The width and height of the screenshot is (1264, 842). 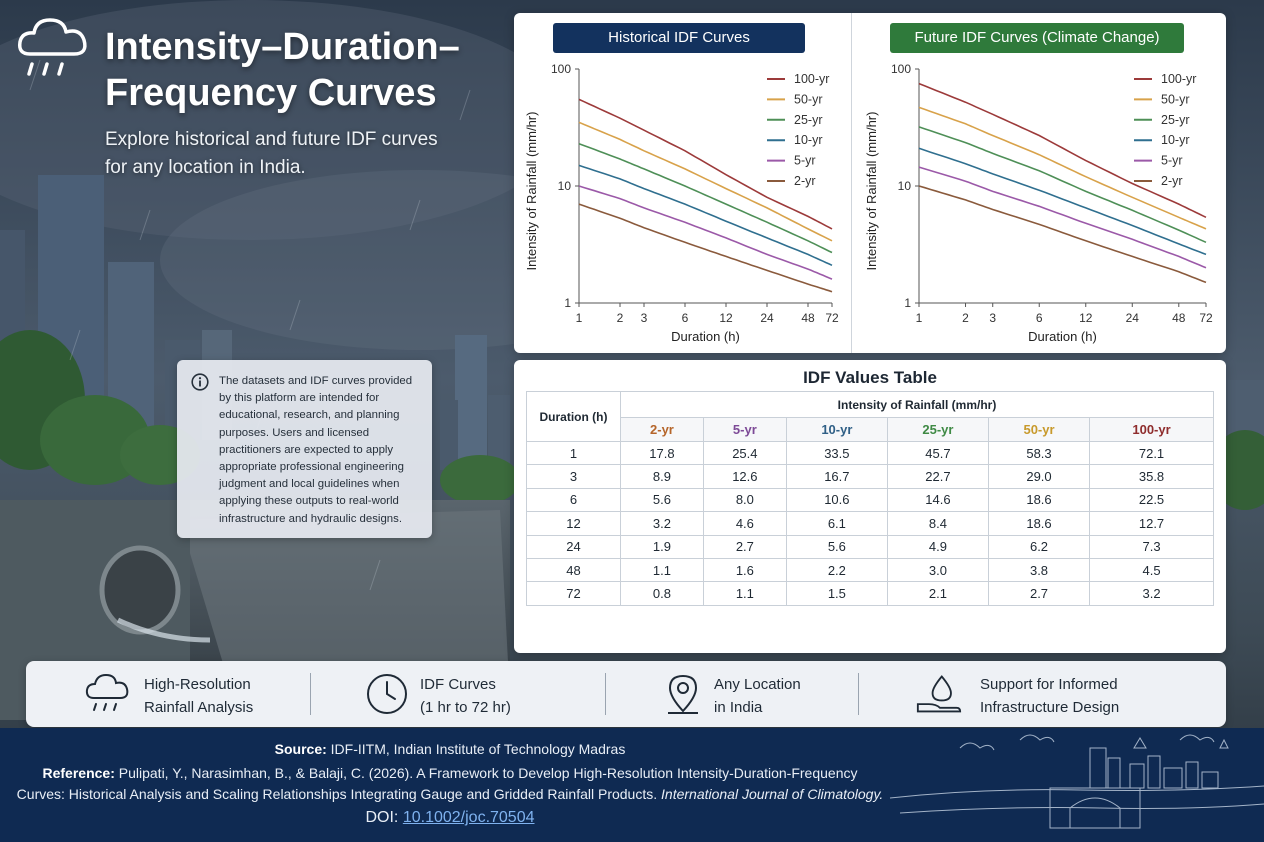 What do you see at coordinates (836, 429) in the screenshot?
I see `return-period-header: 10-yr` at bounding box center [836, 429].